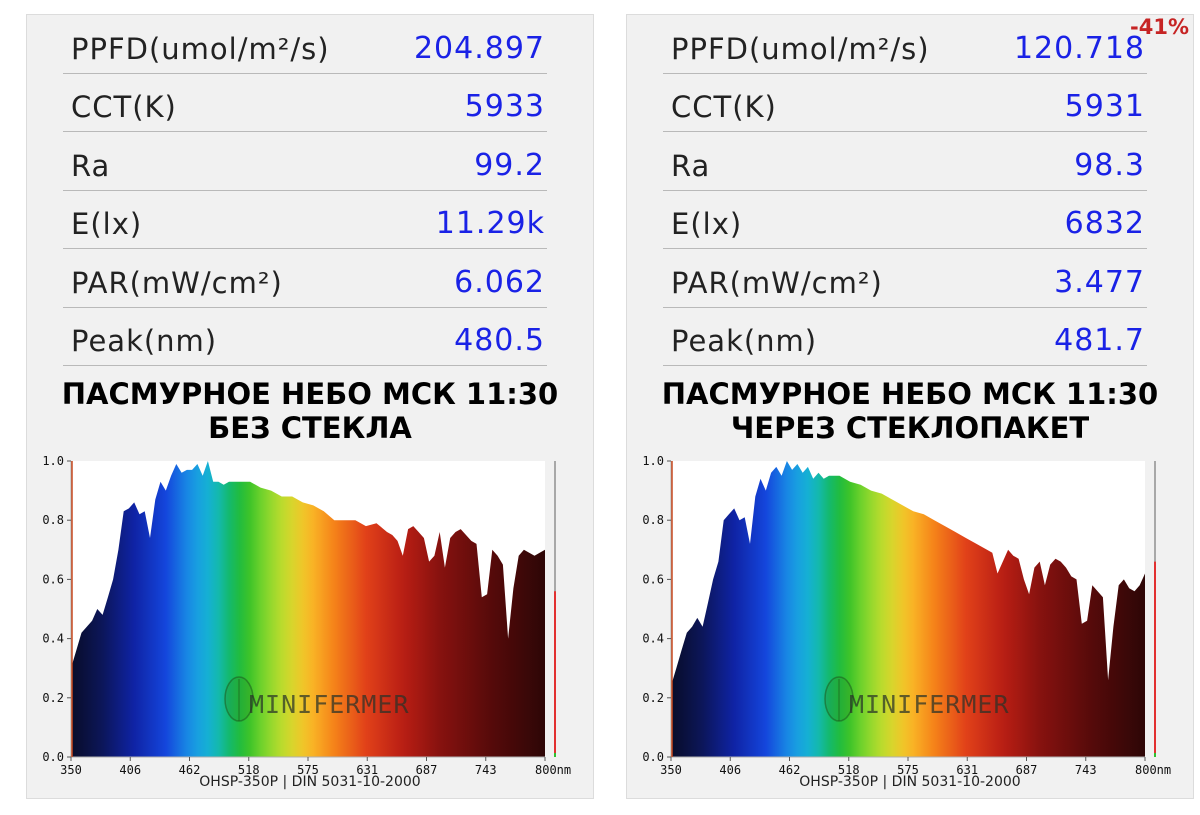  Describe the element at coordinates (509, 165) in the screenshot. I see `reading-value: 99.2` at that location.